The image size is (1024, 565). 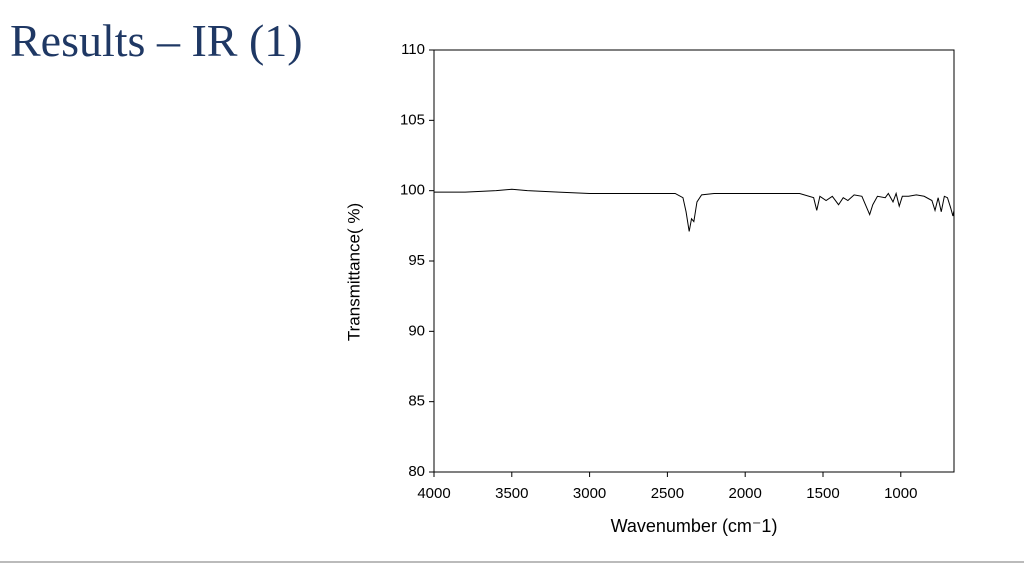 What do you see at coordinates (416, 260) in the screenshot?
I see `y-tick-label: 95` at bounding box center [416, 260].